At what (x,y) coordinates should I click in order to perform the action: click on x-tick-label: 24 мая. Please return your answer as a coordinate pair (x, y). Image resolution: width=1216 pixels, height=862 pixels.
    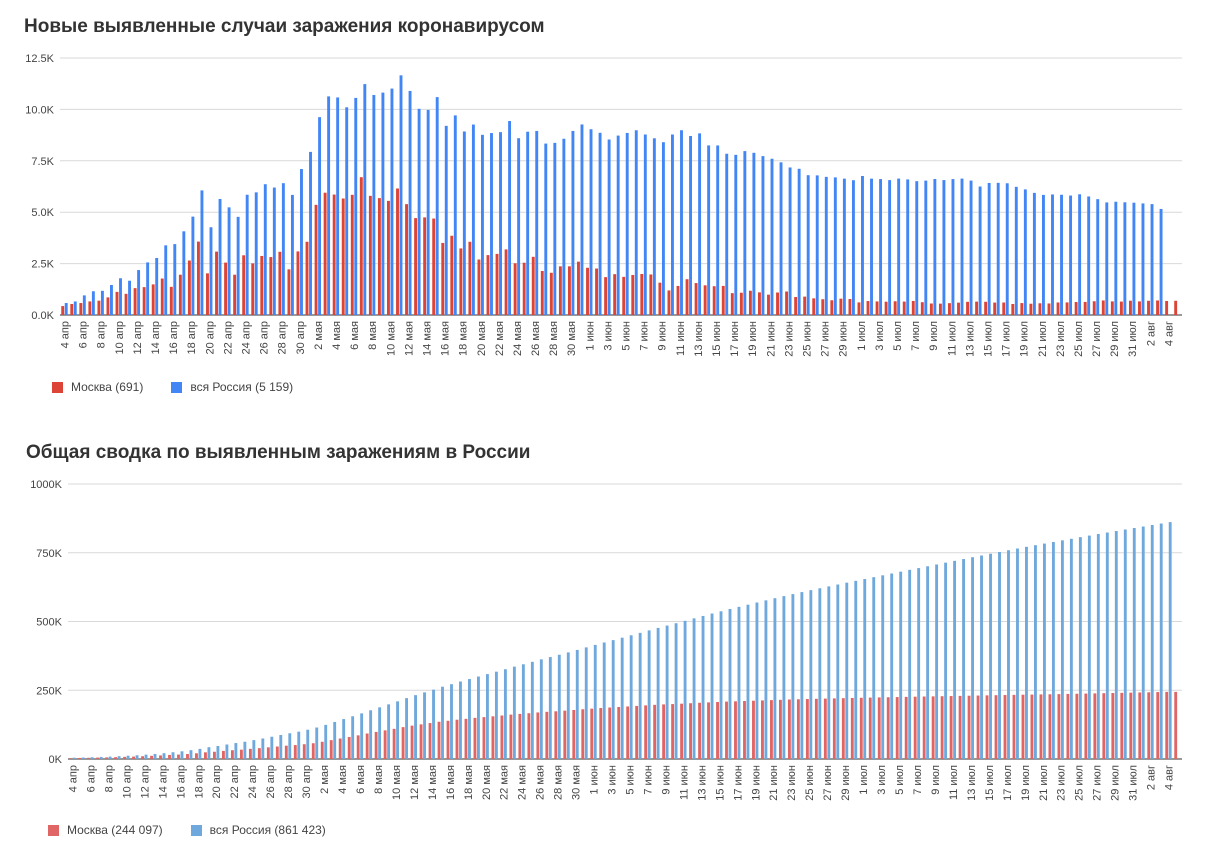
    Looking at the image, I should click on (518, 338).